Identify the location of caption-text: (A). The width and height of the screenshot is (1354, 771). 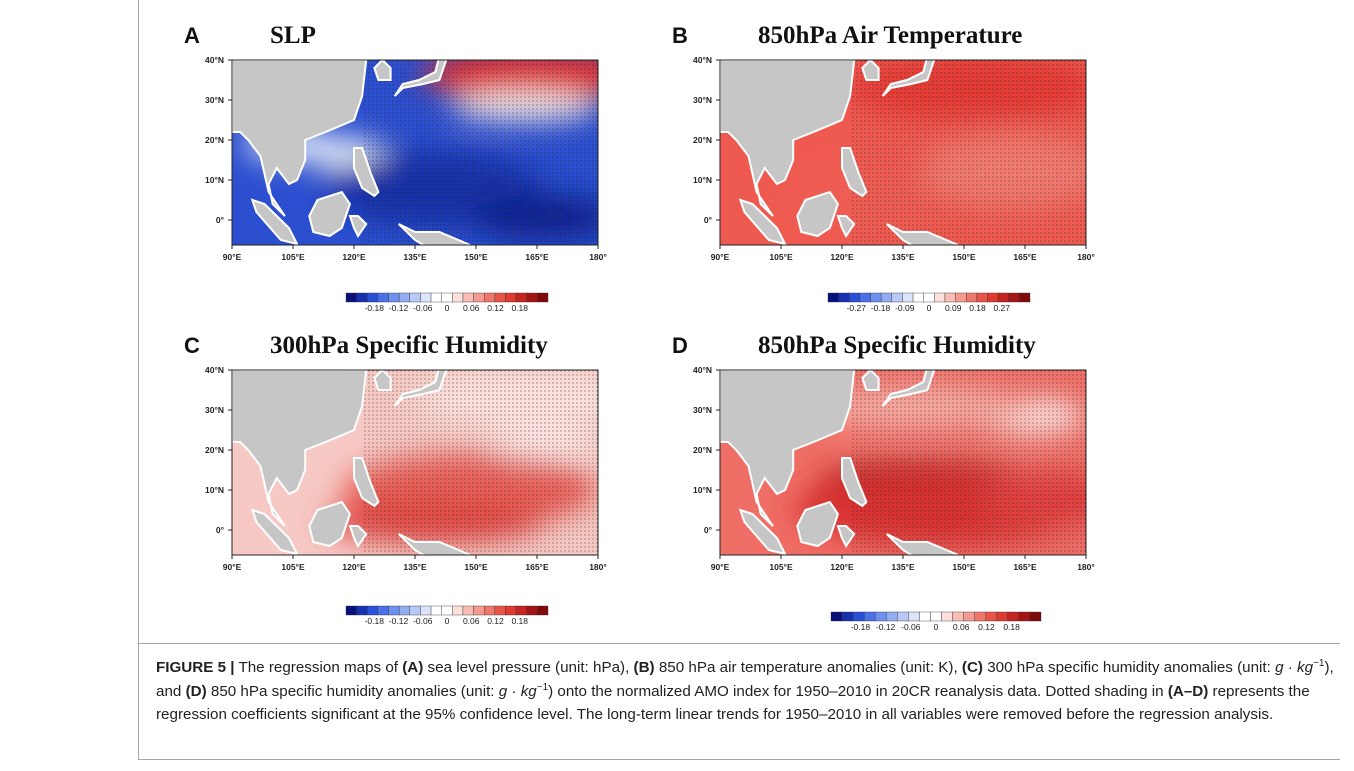
(413, 667).